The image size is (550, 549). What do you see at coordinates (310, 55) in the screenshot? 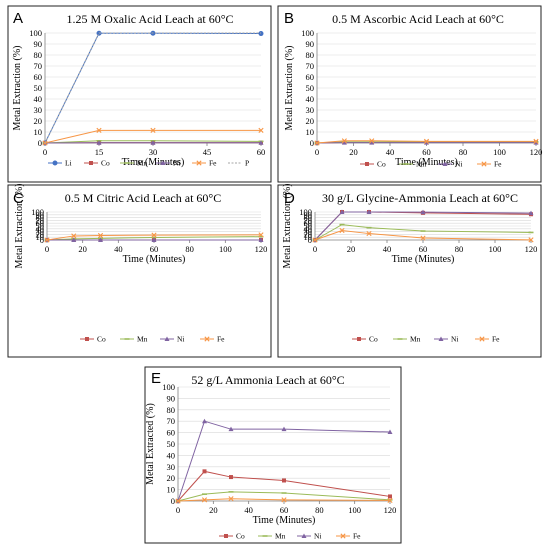
I see `y-tick-label: 80` at bounding box center [310, 55].